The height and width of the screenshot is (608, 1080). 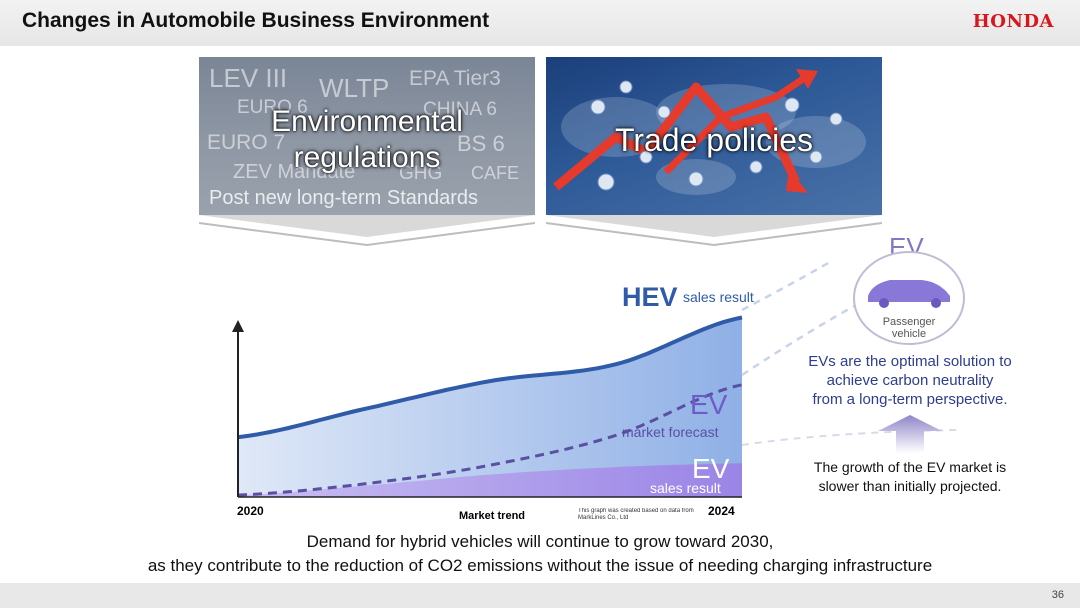 I want to click on hev-area, so click(x=490, y=407).